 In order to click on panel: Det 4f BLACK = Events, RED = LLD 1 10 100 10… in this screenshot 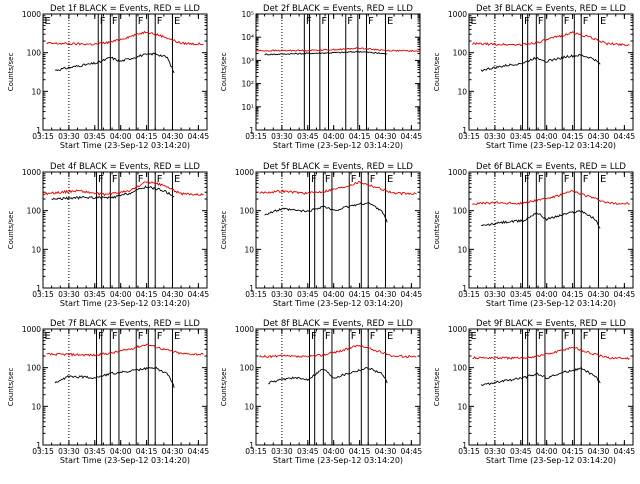, I will do `click(108, 235)`.